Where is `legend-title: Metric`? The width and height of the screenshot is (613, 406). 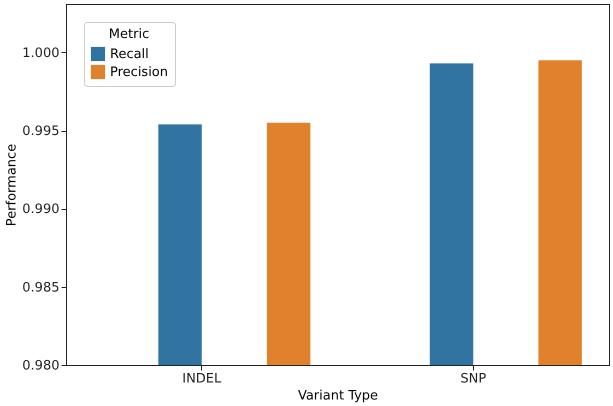 legend-title: Metric is located at coordinates (129, 34).